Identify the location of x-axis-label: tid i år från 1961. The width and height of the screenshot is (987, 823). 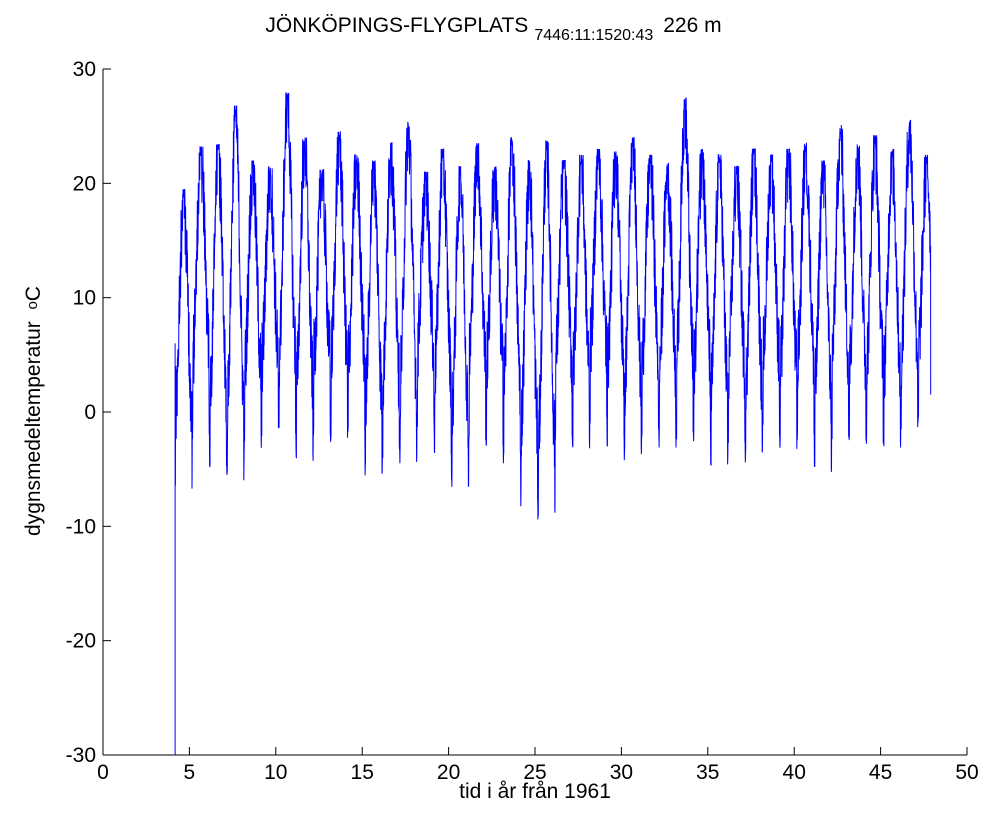
(535, 791).